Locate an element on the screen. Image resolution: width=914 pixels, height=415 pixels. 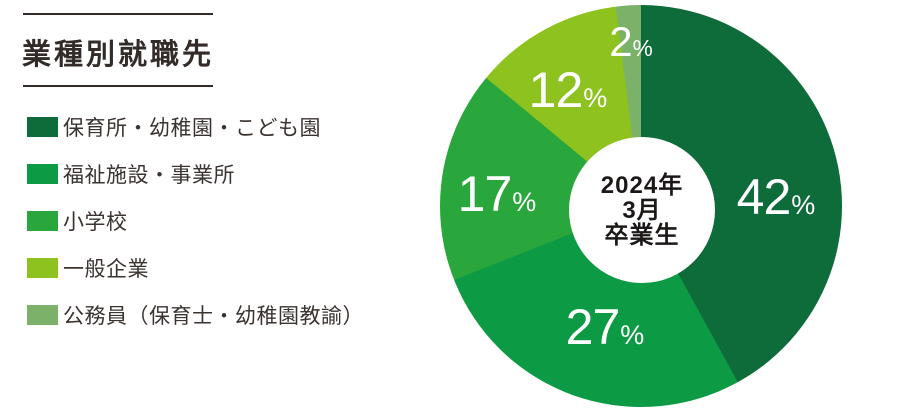
legend-item-civil-servant: 公務員（保育士・幼稚園教諭） is located at coordinates (195, 314).